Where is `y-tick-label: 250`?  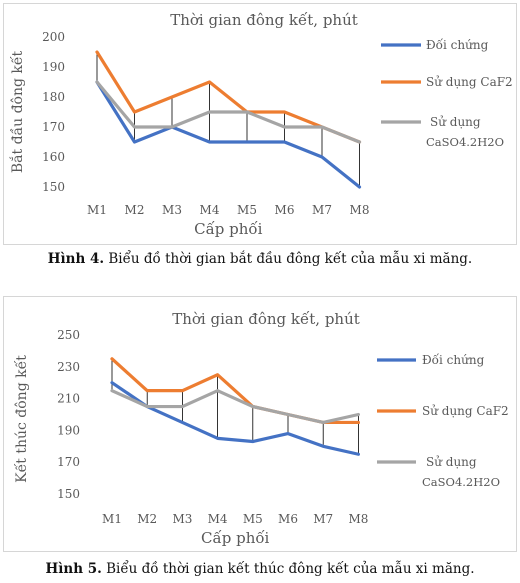
y-tick-label: 250 is located at coordinates (68, 335).